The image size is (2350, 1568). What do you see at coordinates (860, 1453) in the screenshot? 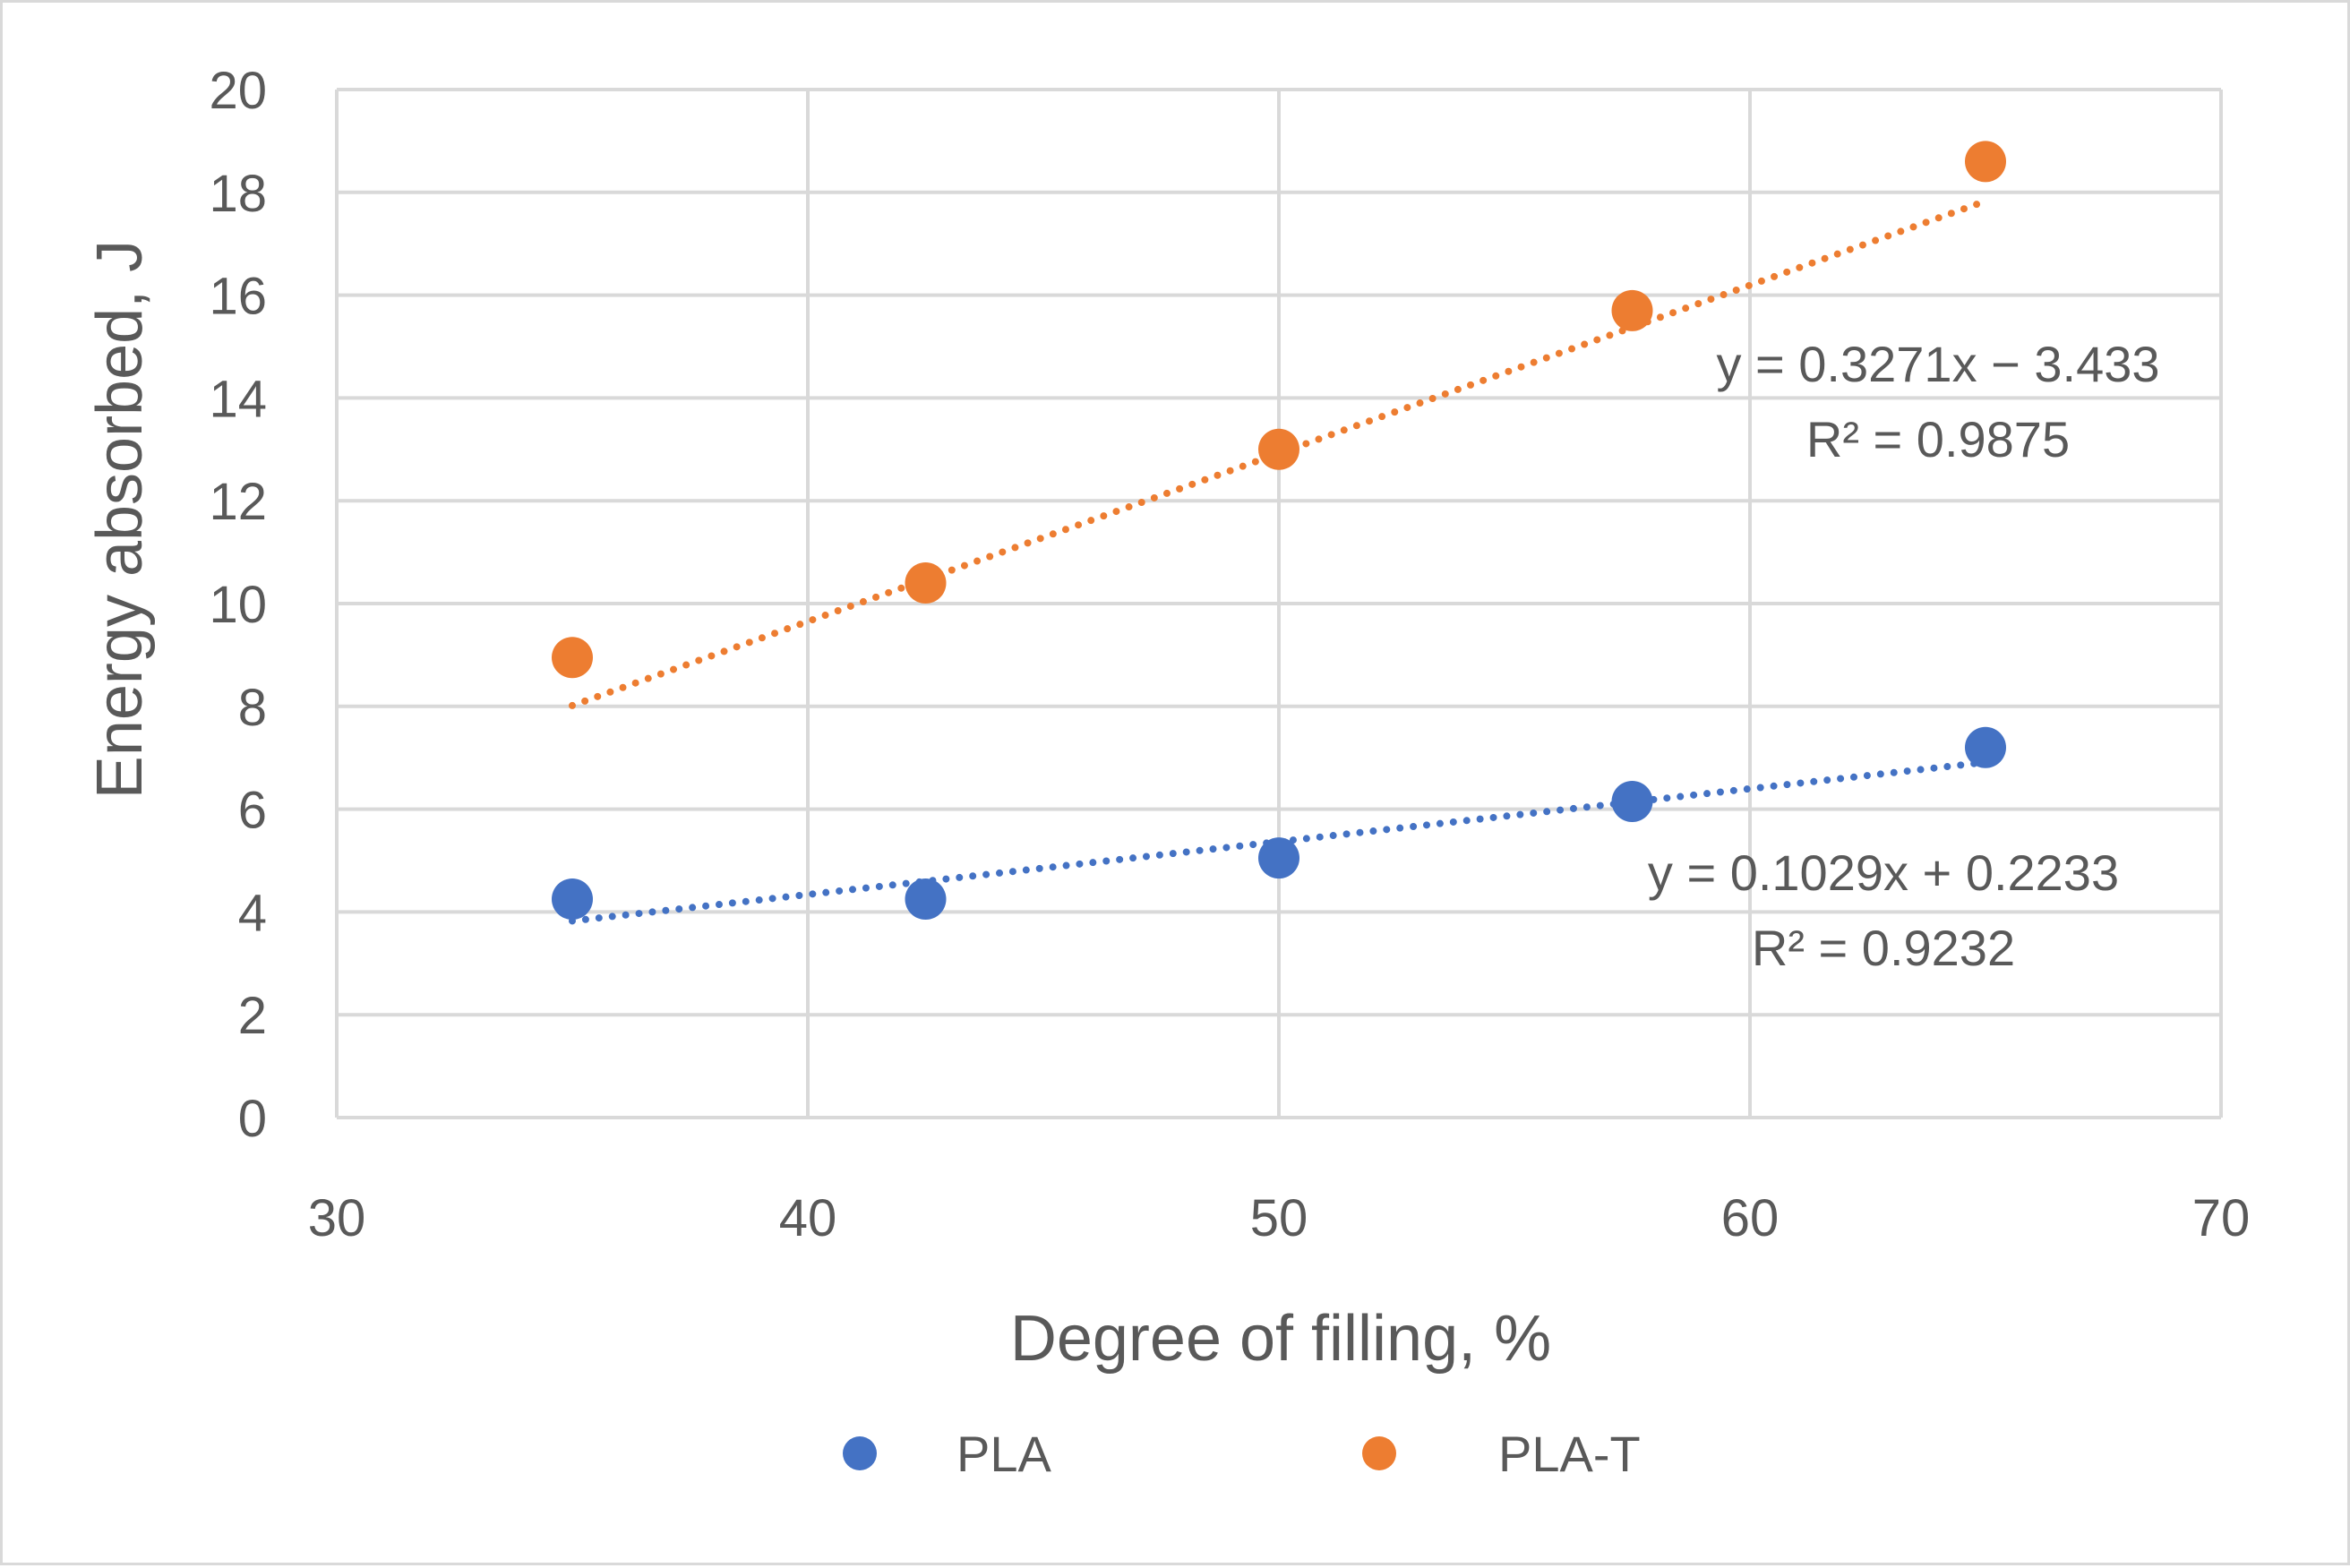
I see `legend-marker-pla` at bounding box center [860, 1453].